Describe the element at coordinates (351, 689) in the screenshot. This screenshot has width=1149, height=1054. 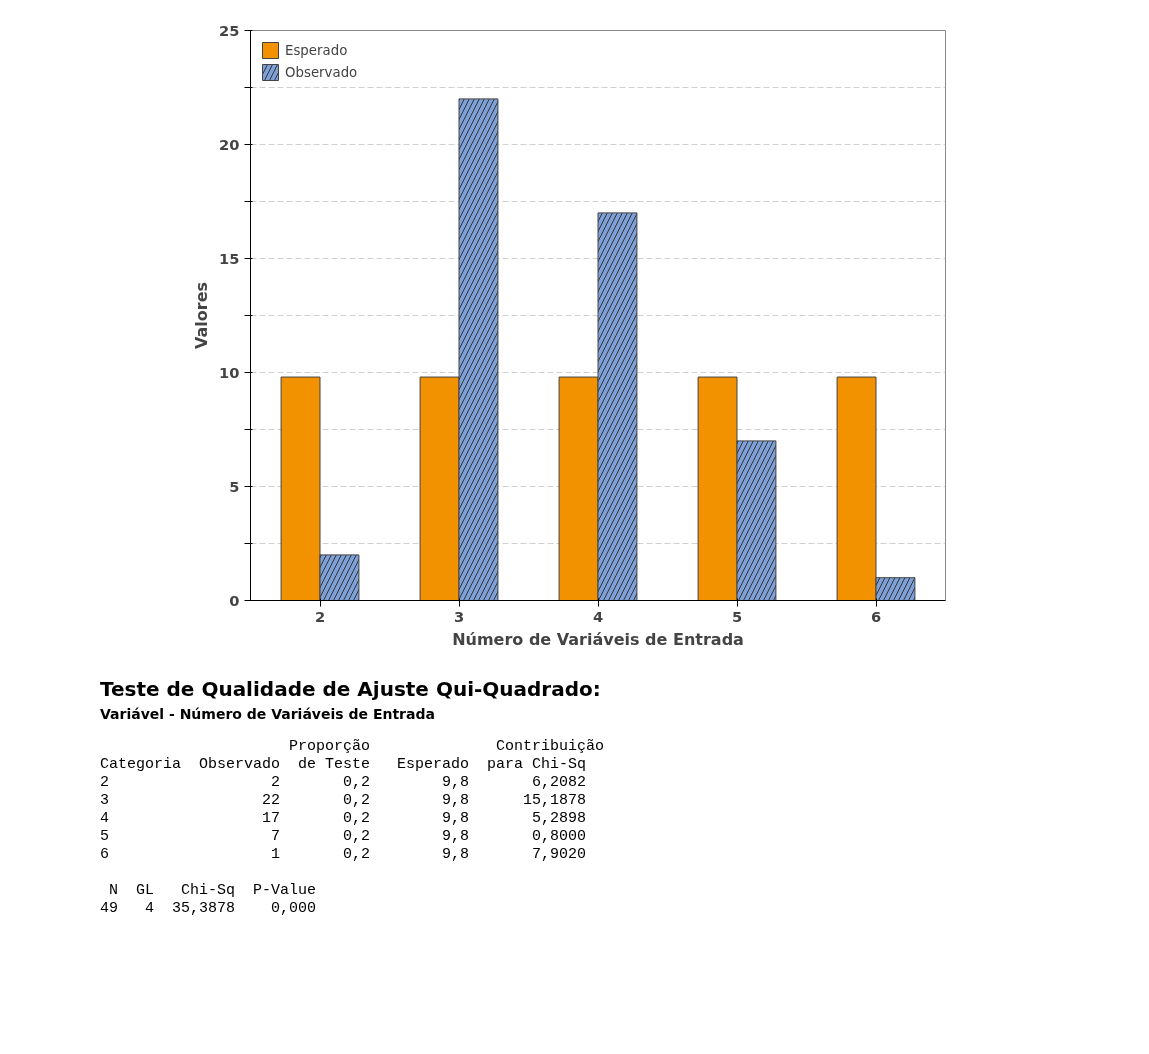
I see `text: Teste de Qualidade de Ajuste Qui-Quadrado:` at that location.